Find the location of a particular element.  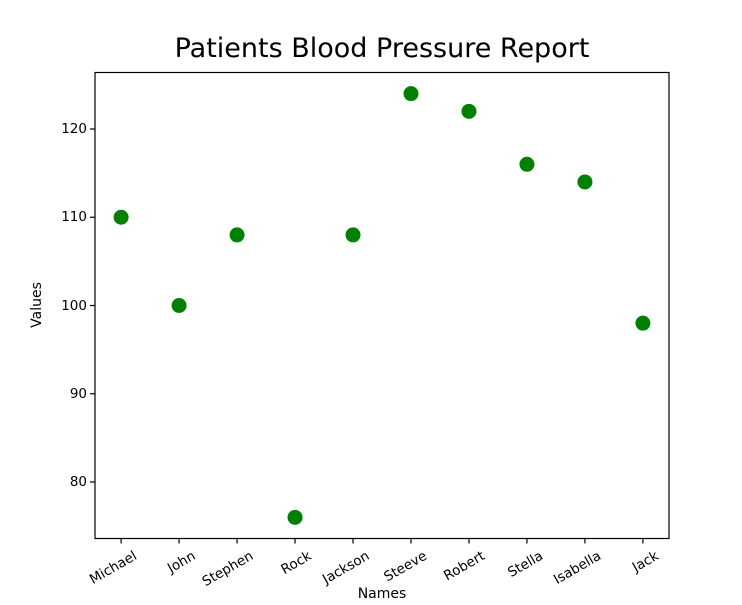

y-tick-label: 110 is located at coordinates (74, 217).